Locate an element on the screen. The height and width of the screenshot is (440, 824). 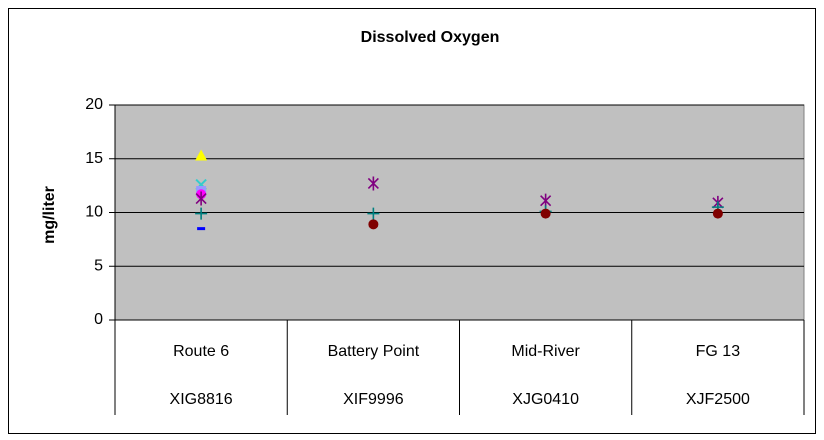
x-subcategory-label: XJG0410 is located at coordinates (545, 399).